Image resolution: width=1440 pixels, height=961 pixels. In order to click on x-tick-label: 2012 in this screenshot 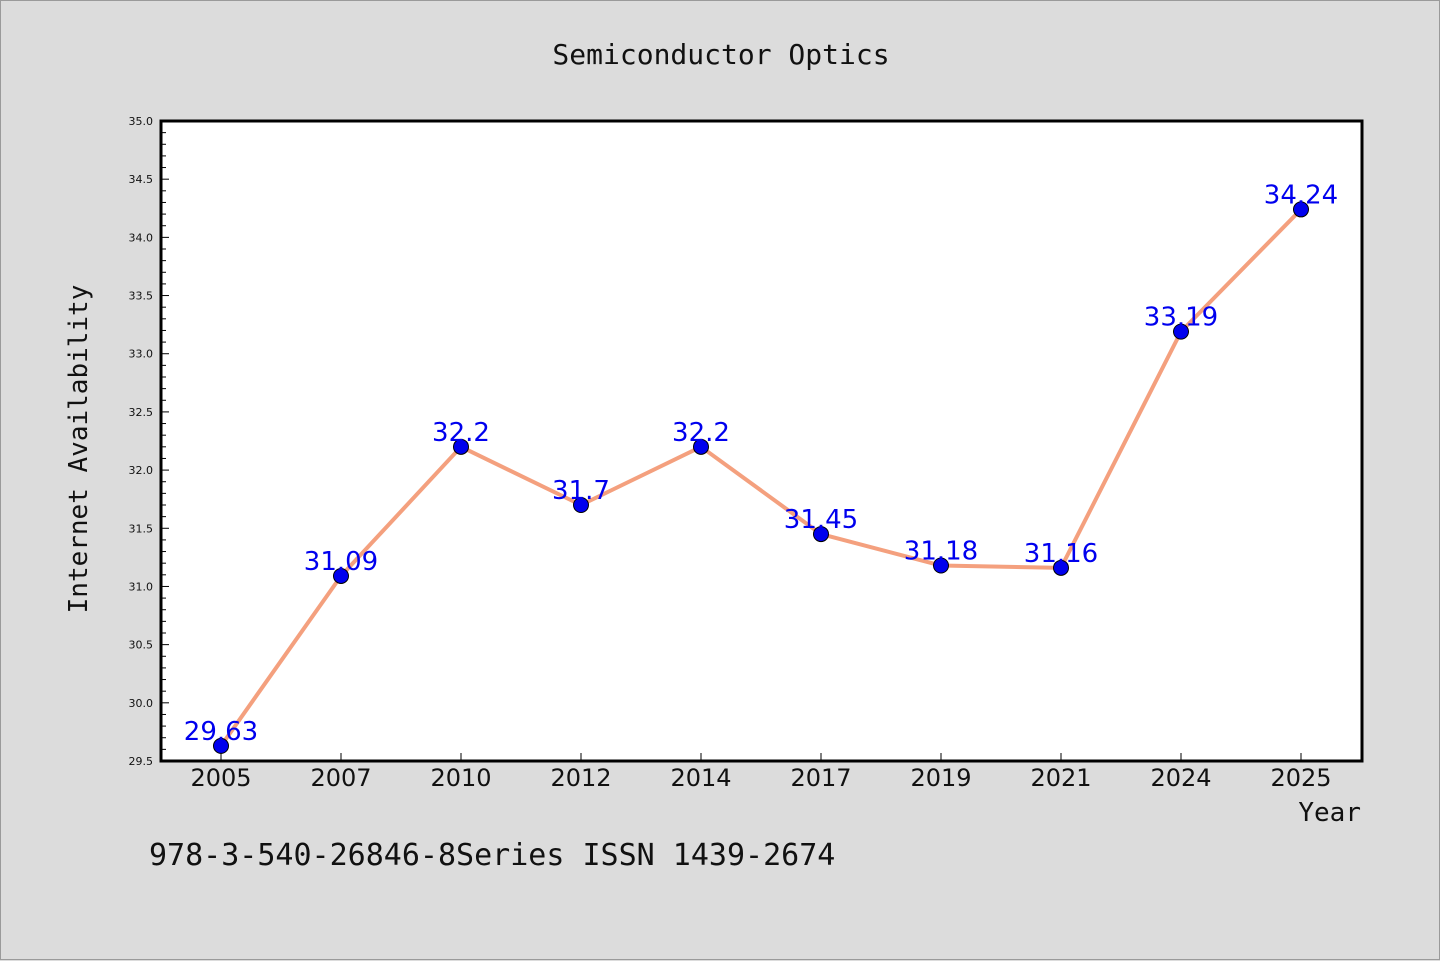, I will do `click(580, 778)`.